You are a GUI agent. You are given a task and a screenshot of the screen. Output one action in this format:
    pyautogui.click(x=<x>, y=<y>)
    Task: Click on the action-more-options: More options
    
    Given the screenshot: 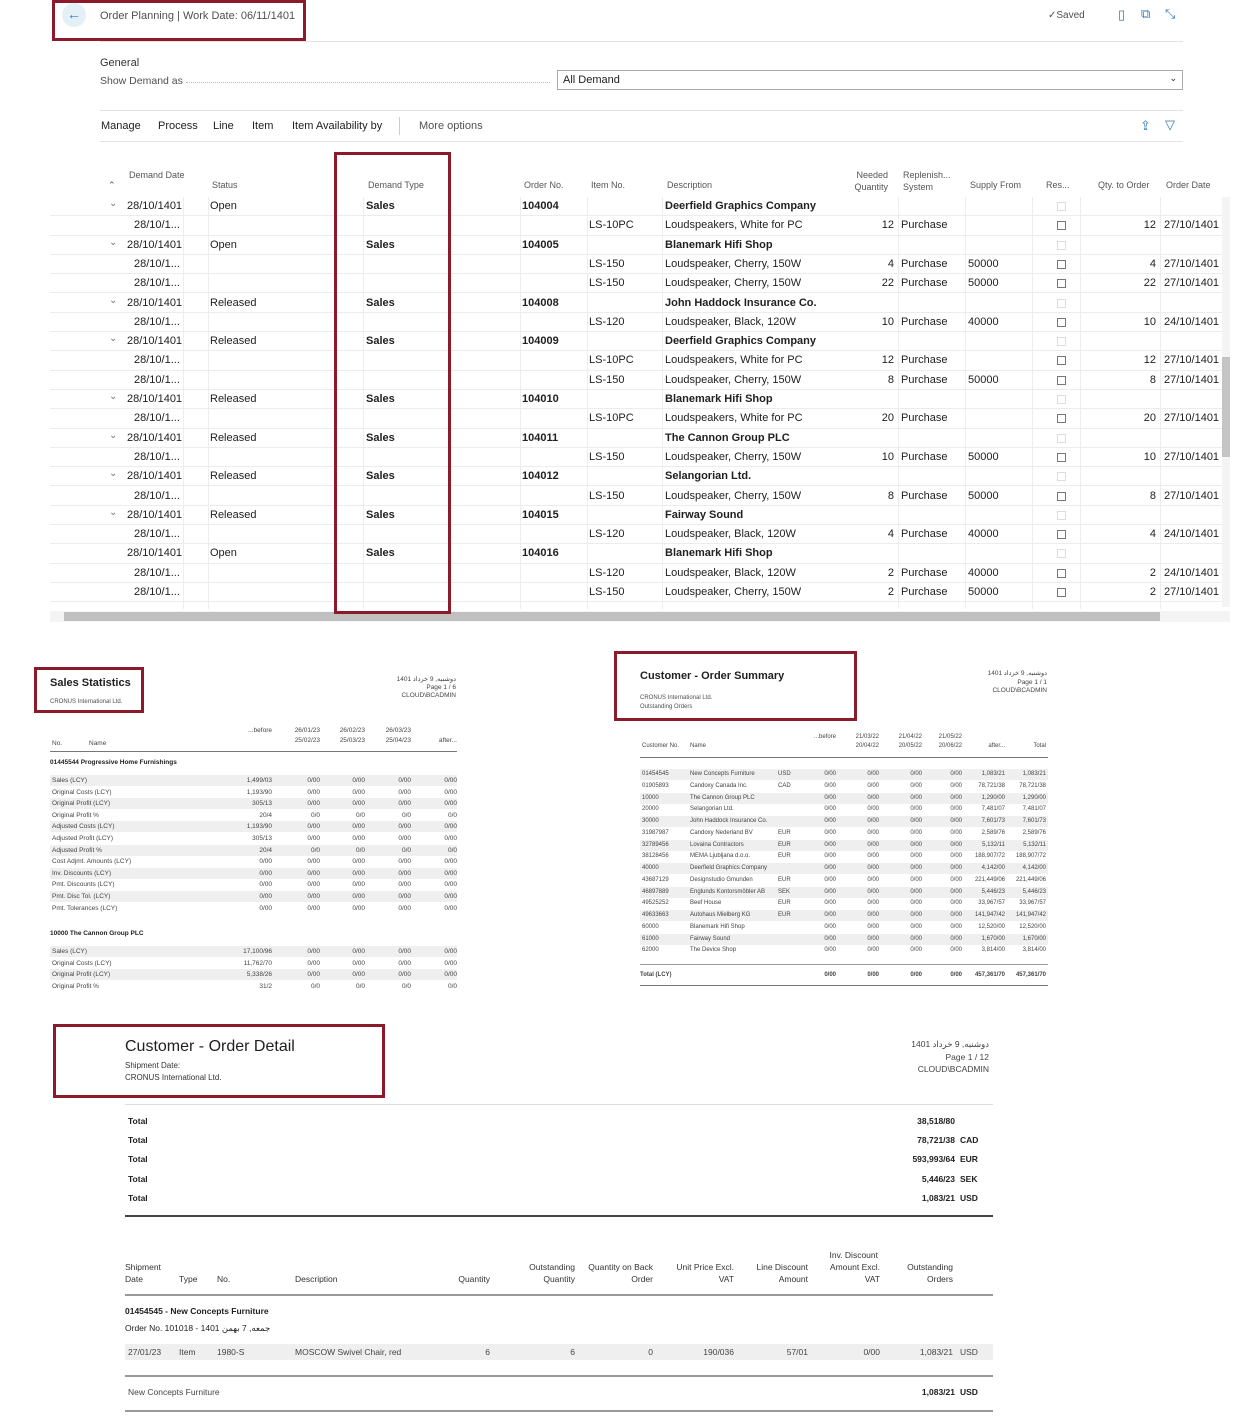 What is the action you would take?
    pyautogui.click(x=451, y=126)
    